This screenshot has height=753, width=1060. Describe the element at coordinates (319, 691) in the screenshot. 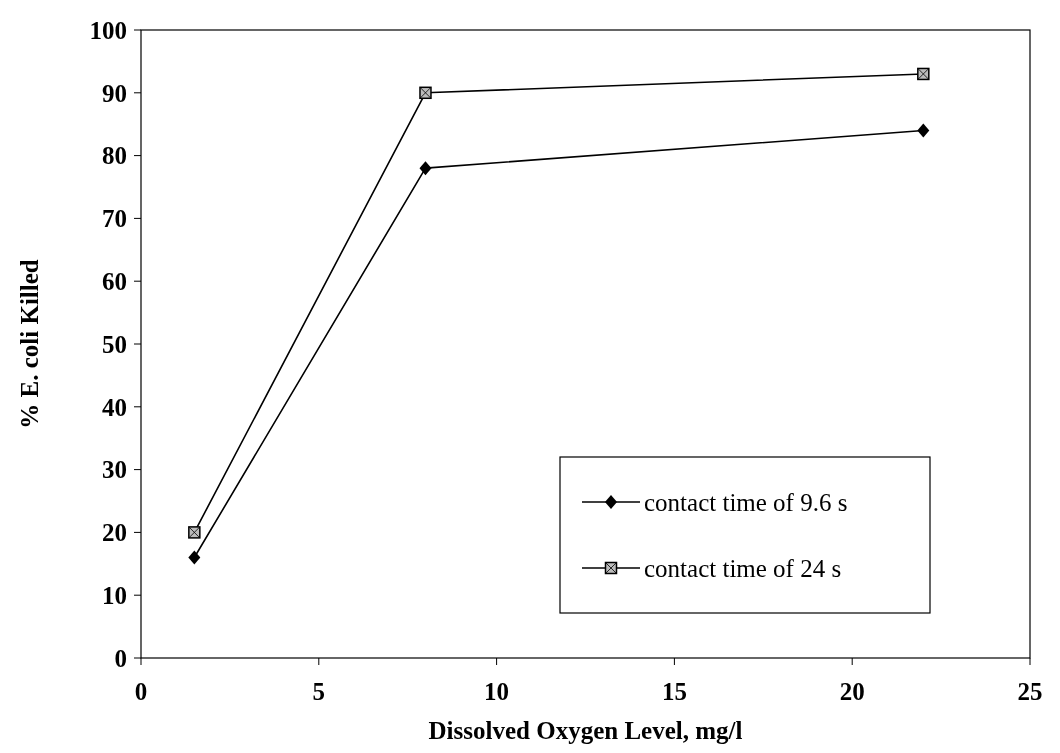

I see `x-tick-label: 5` at that location.